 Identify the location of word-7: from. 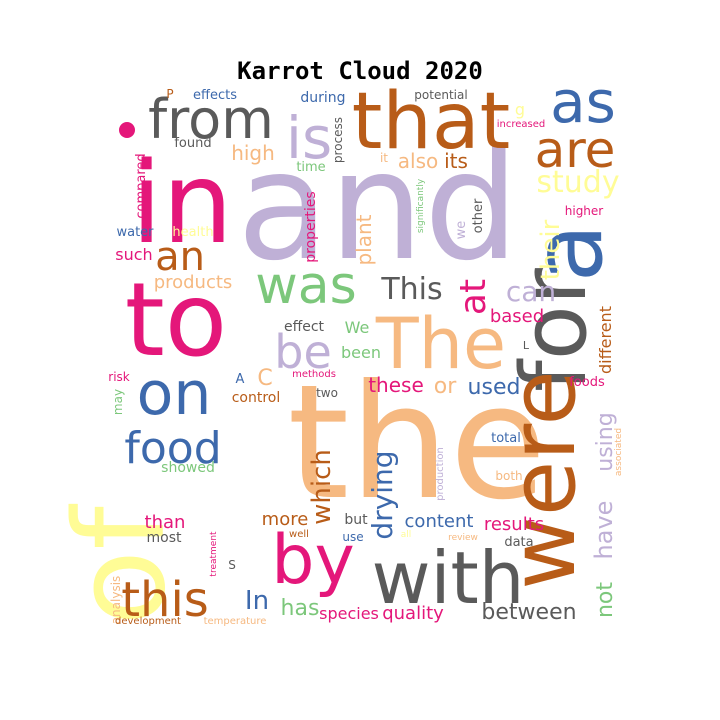
(211, 119).